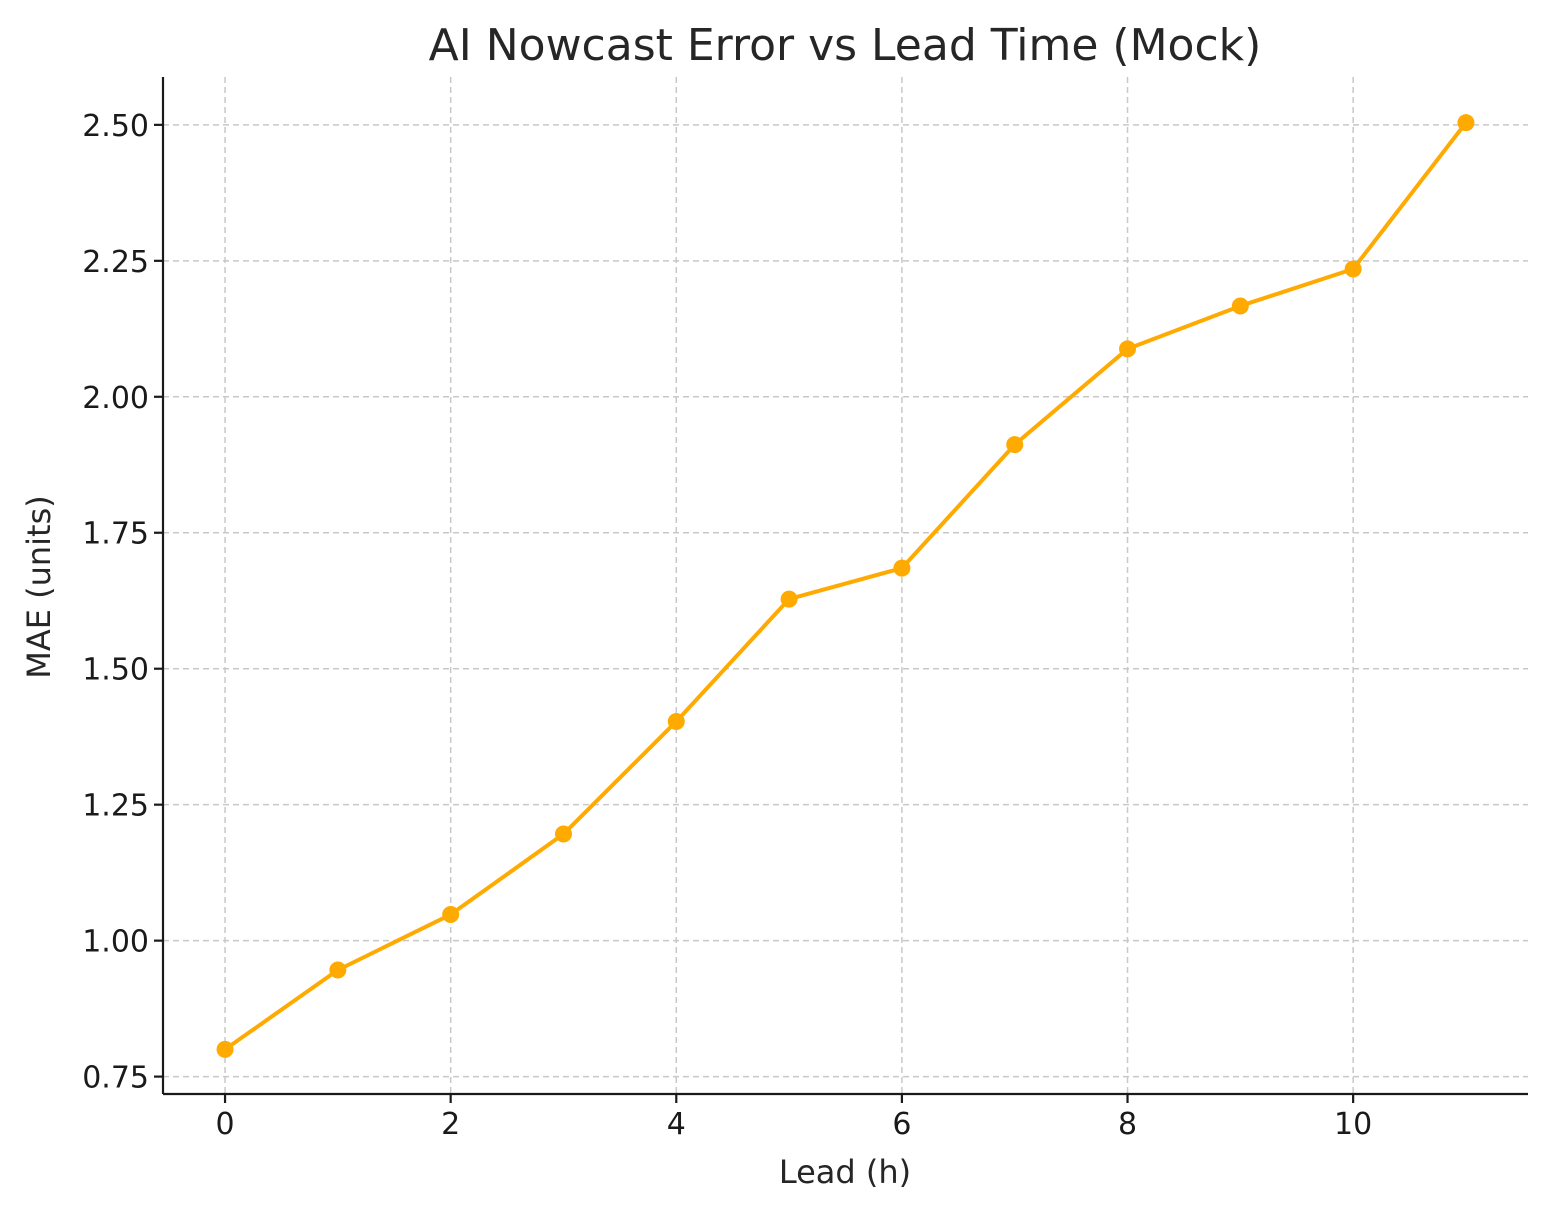 This screenshot has width=1549, height=1213. I want to click on y-tick-label: 1.25, so click(115, 806).